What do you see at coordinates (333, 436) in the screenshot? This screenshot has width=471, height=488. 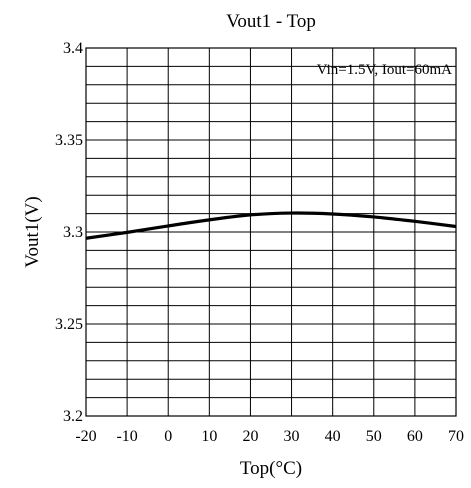 I see `x-tick-label: 40` at bounding box center [333, 436].